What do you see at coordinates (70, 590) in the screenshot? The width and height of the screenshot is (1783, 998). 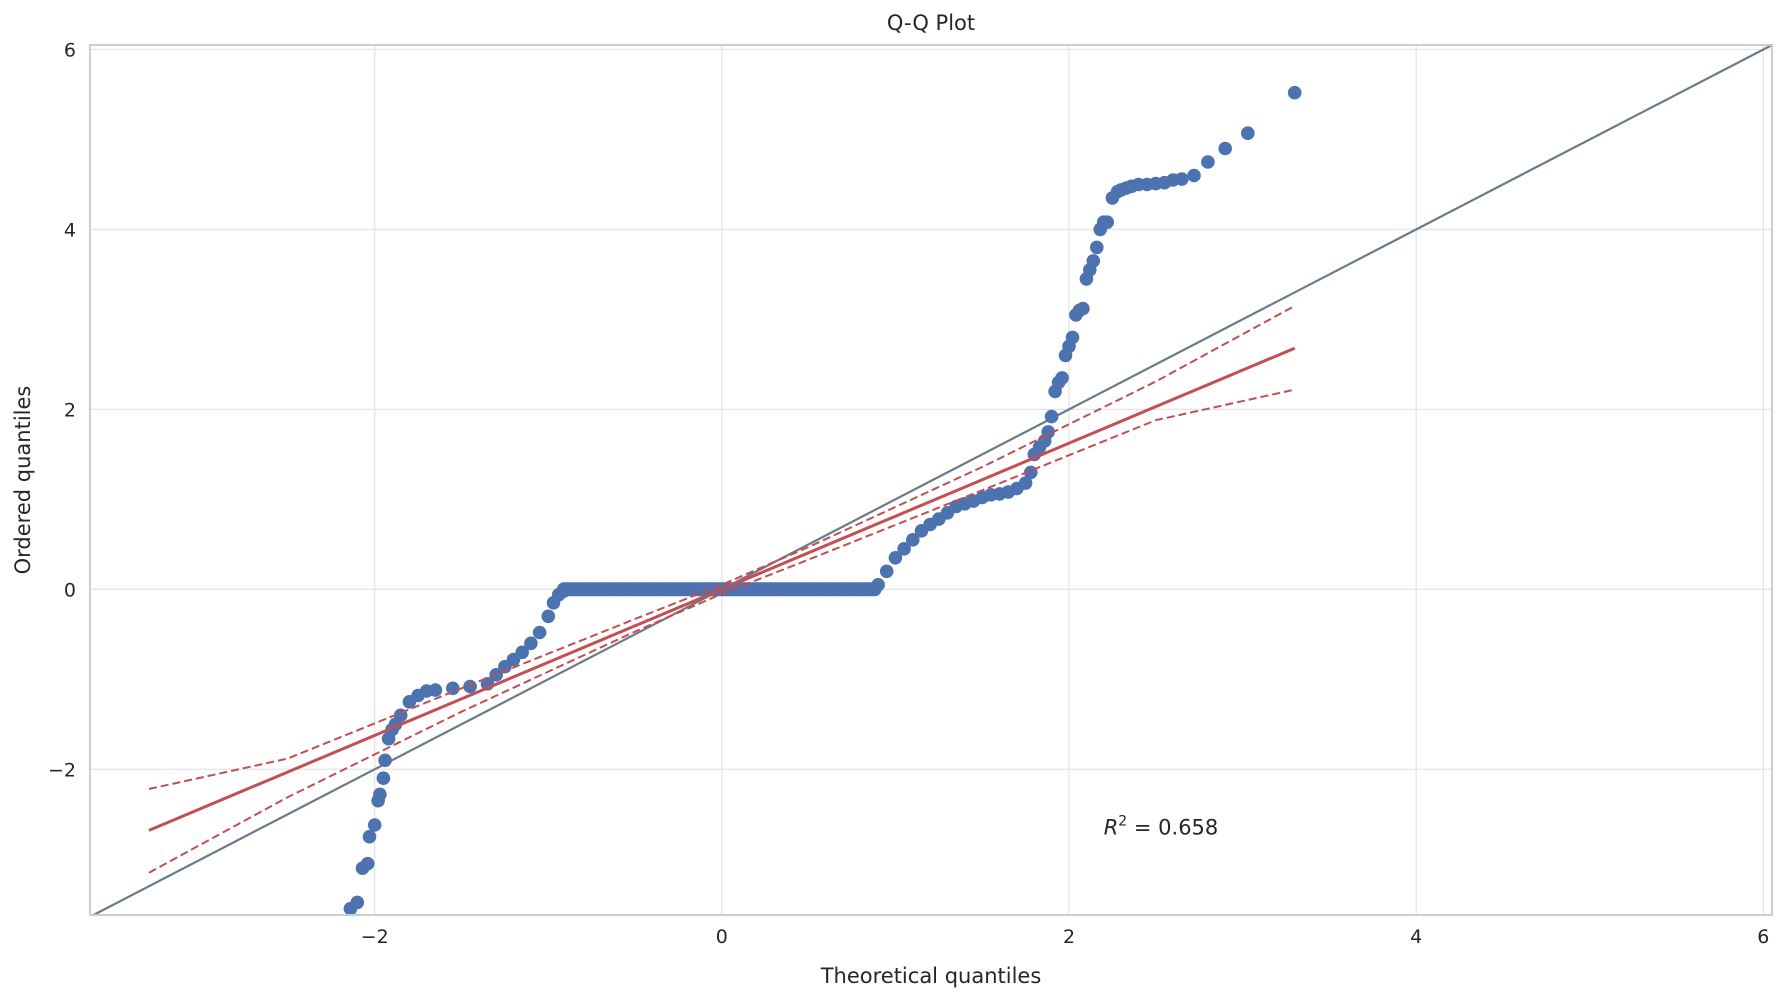 I see `y-tick-label: 0` at bounding box center [70, 590].